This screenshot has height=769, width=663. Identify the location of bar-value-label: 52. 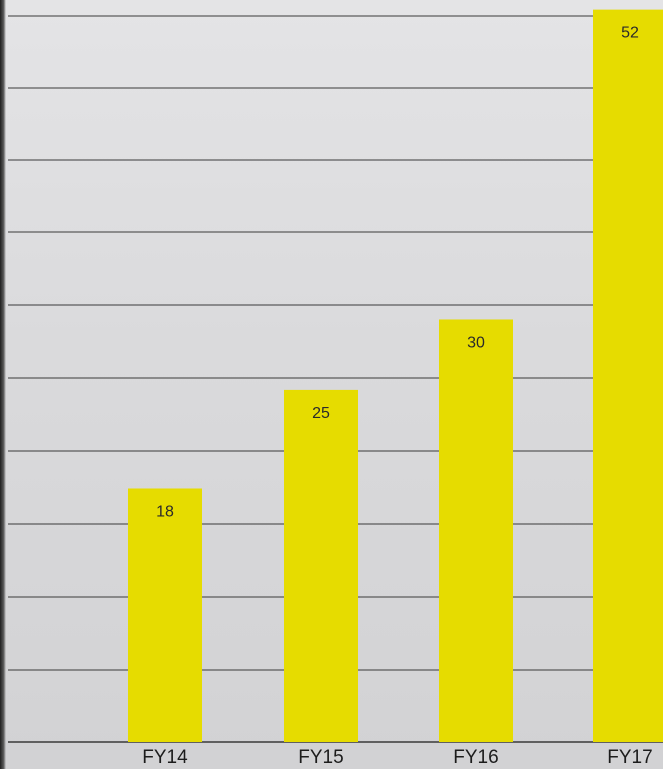
(630, 33).